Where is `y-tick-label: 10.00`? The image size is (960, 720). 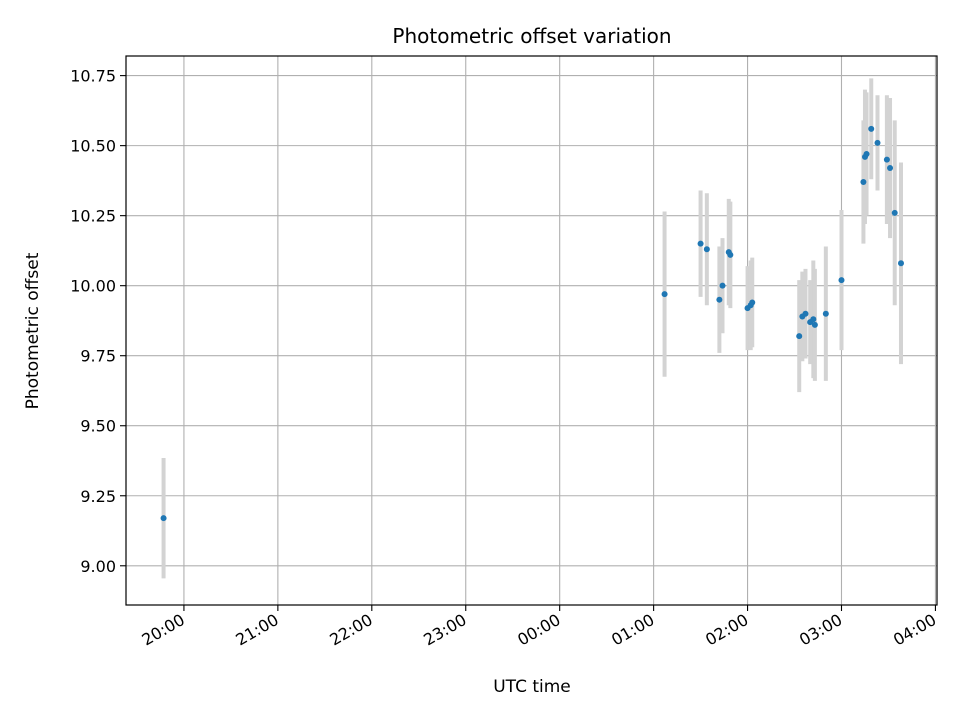 y-tick-label: 10.00 is located at coordinates (93, 286).